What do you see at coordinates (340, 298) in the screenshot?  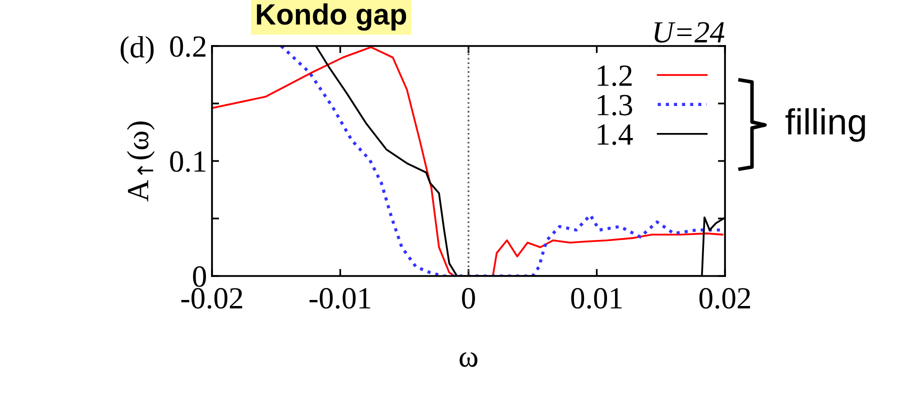 I see `x-tick-label: -0.01` at bounding box center [340, 298].